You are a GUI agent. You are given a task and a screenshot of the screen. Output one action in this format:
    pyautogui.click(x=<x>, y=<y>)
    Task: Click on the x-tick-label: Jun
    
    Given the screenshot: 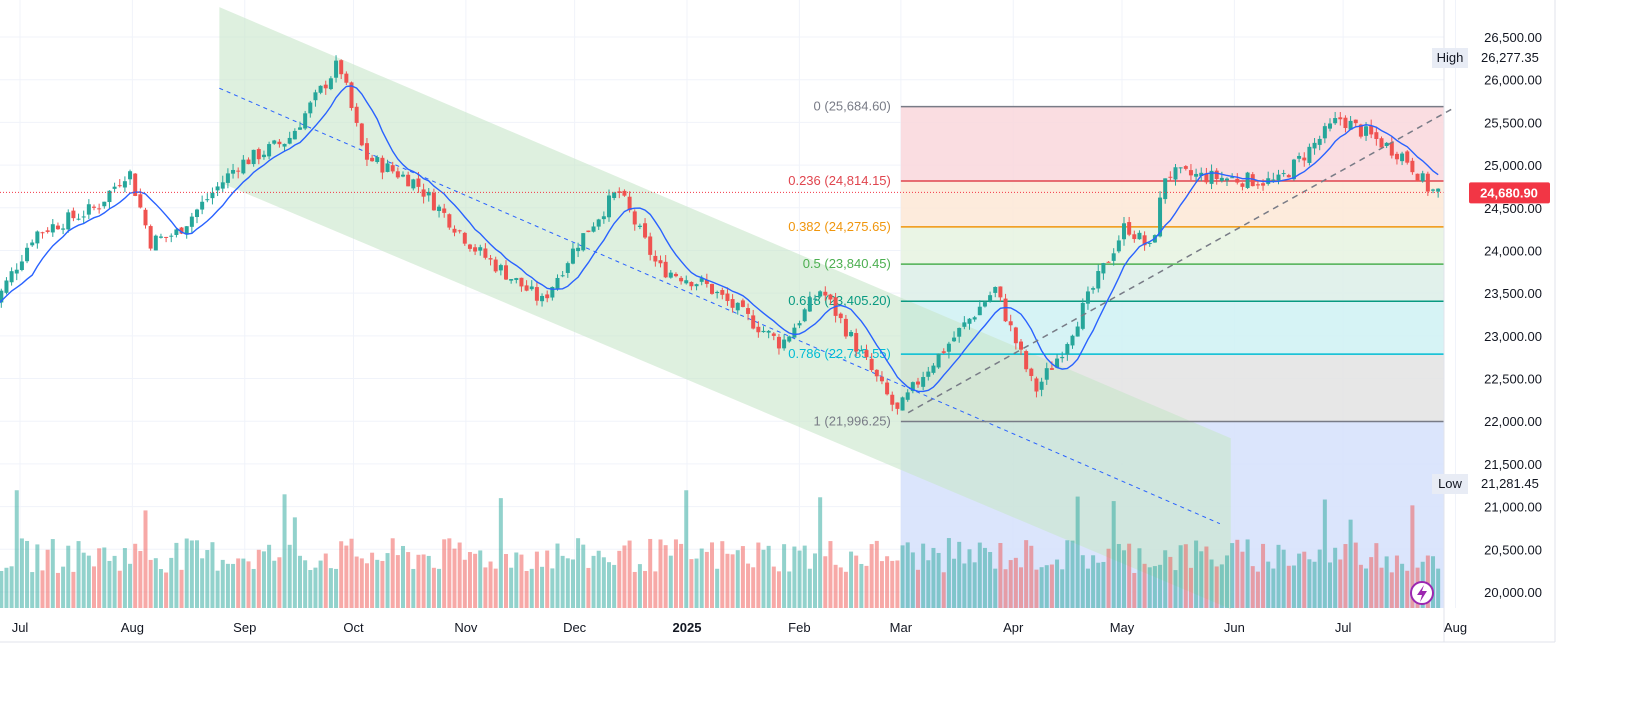 What is the action you would take?
    pyautogui.click(x=1234, y=627)
    